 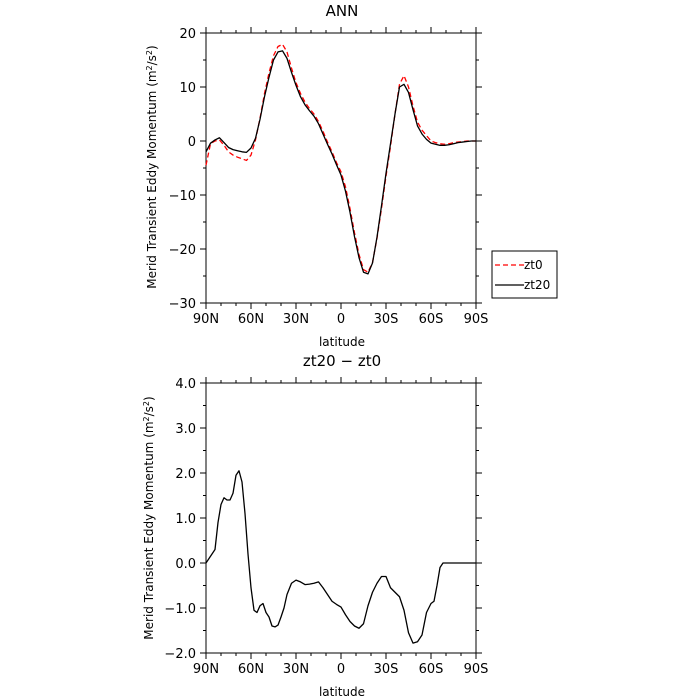 What do you see at coordinates (185, 519) in the screenshot?
I see `bottom-y-tick-label: 1.0` at bounding box center [185, 519].